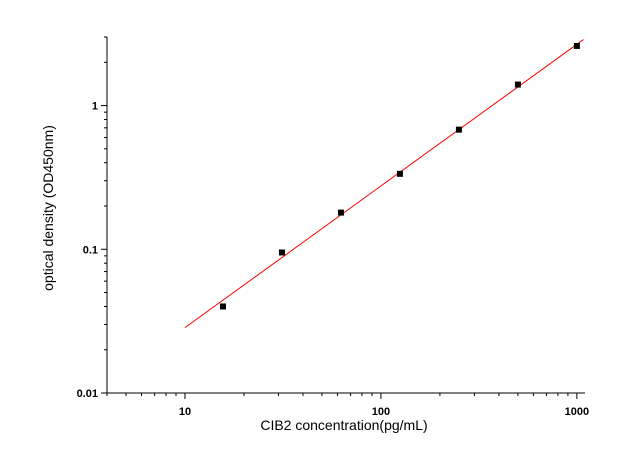  Describe the element at coordinates (343, 425) in the screenshot. I see `x-axis-label: CIB2 concentration(pg/mL)` at that location.